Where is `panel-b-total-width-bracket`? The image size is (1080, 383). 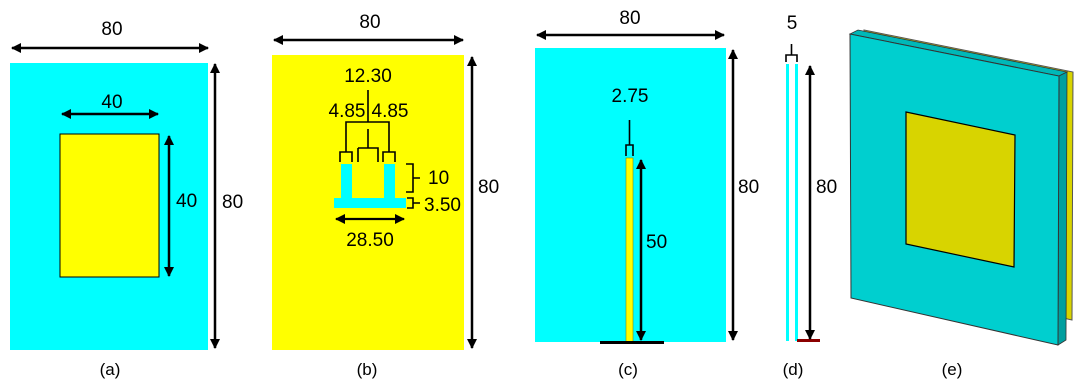
panel-b-total-width-bracket is located at coordinates (367, 109).